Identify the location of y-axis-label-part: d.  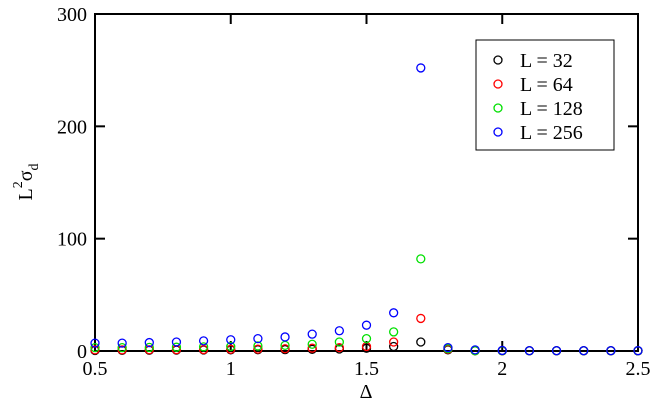
(34, 167).